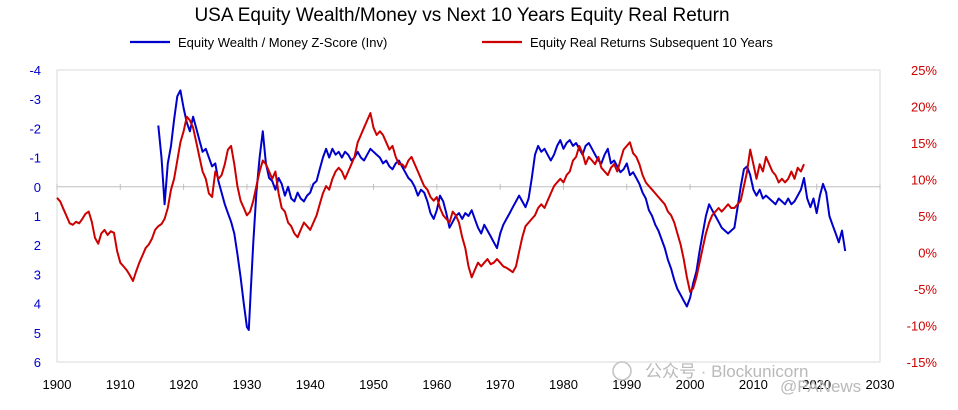 Image resolution: width=958 pixels, height=410 pixels. Describe the element at coordinates (622, 371) in the screenshot. I see `wechat-icon` at that location.